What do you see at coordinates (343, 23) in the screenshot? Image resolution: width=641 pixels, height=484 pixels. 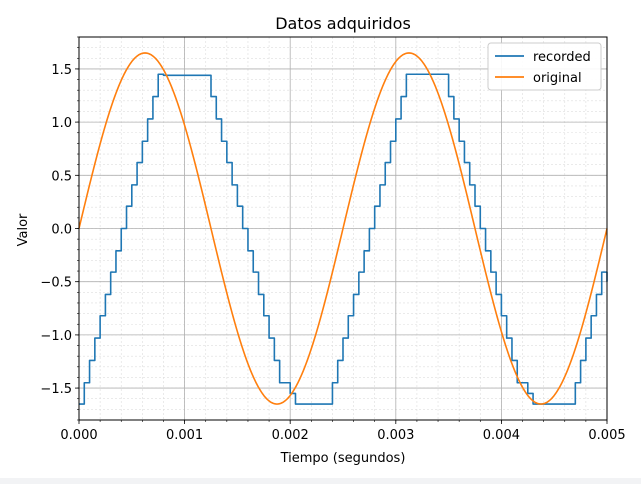 I see `chart-title: Datos adquiridos` at bounding box center [343, 23].